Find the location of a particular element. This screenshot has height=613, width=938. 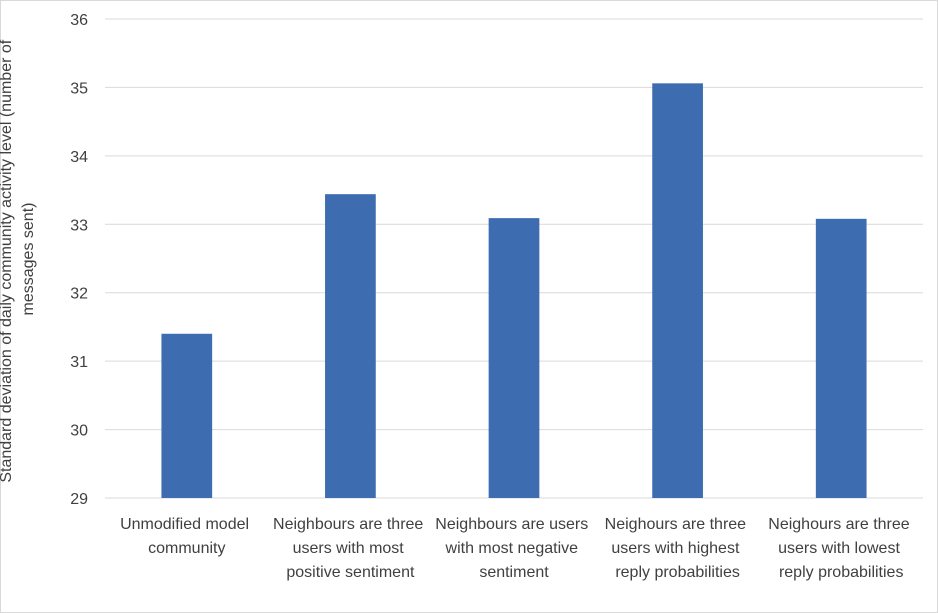

y-tick-label: 33 is located at coordinates (79, 225).